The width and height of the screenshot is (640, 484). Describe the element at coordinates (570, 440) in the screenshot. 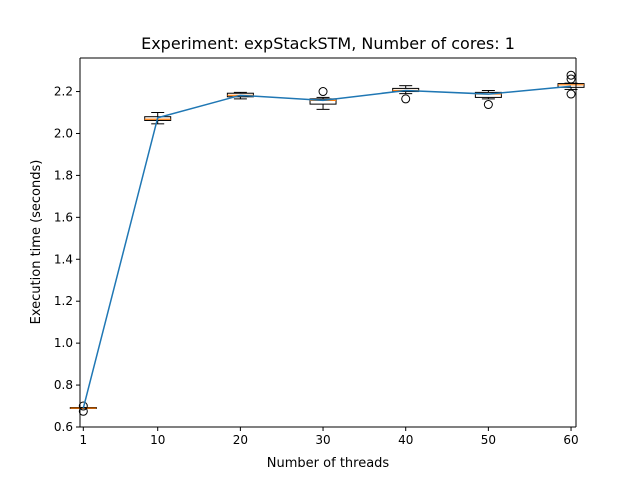

I see `x-tick-label-60: 60` at that location.